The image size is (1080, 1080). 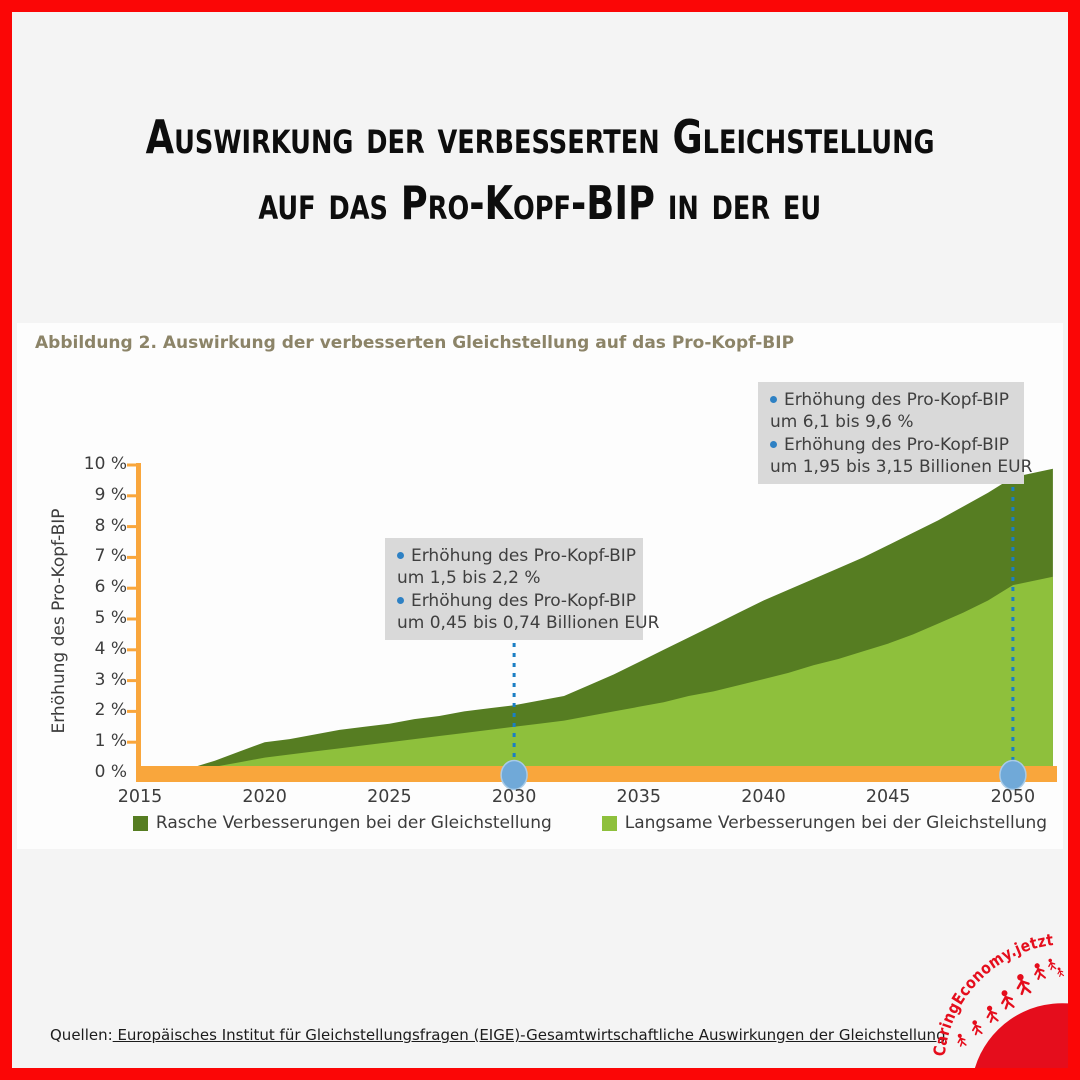 What do you see at coordinates (514, 797) in the screenshot?
I see `x-tick-label: 2030` at bounding box center [514, 797].